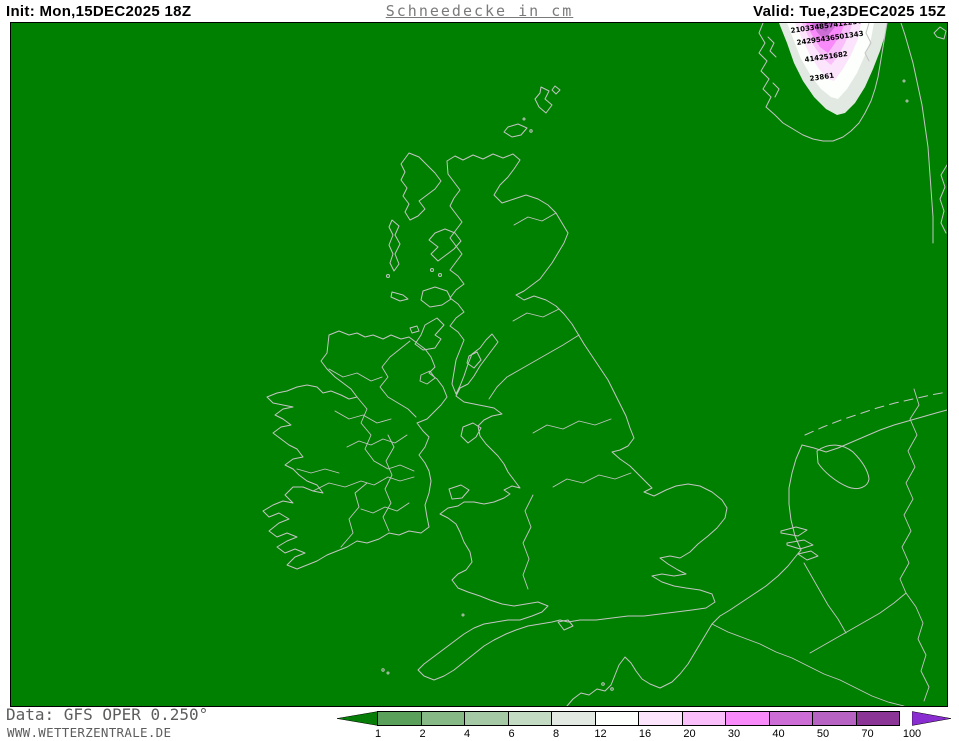 The width and height of the screenshot is (959, 741). I want to click on skye, so click(445, 245).